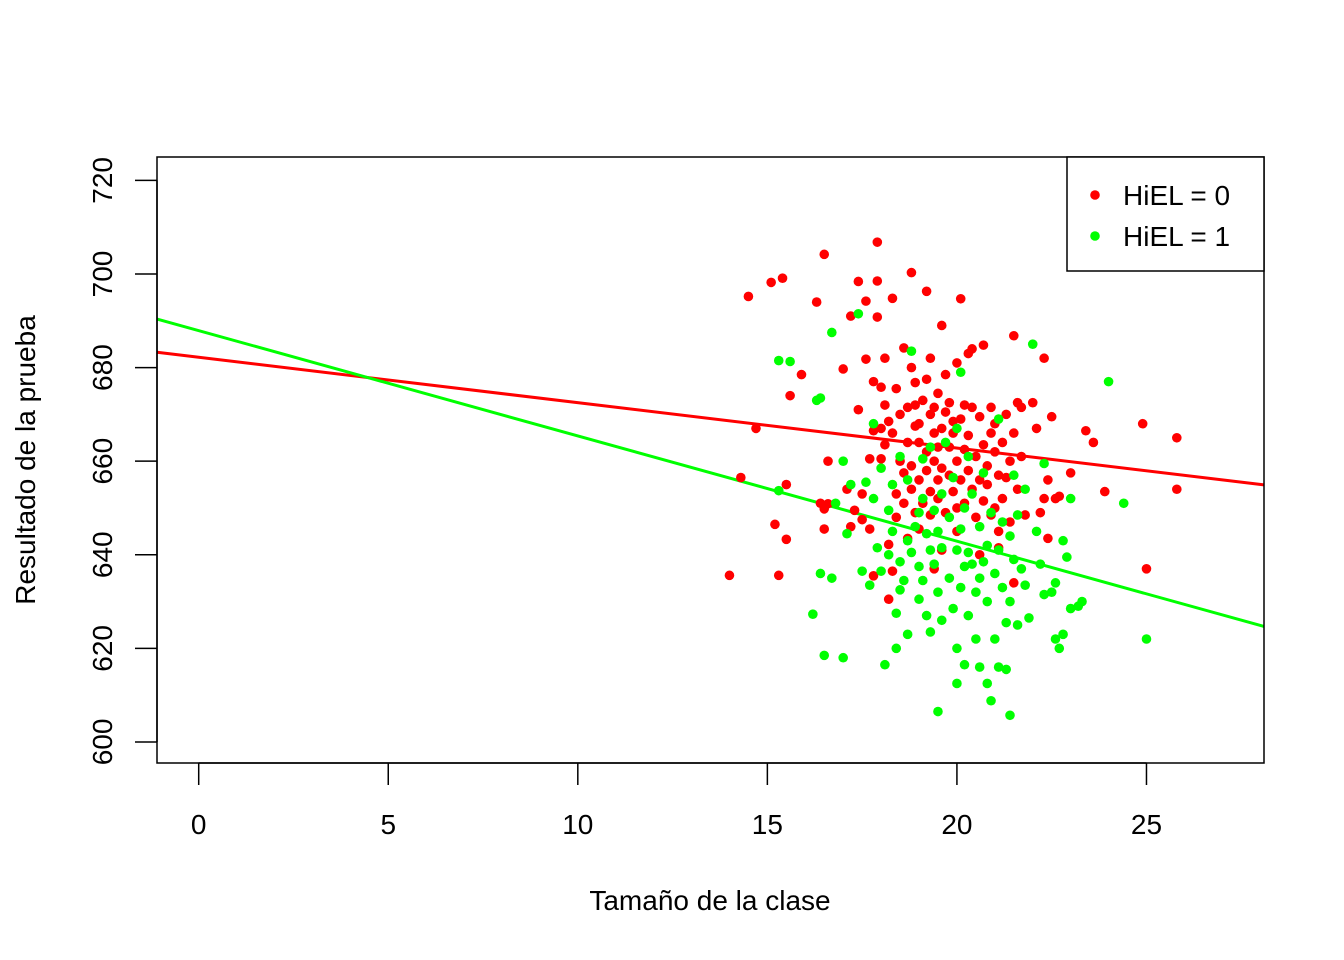 This screenshot has width=1344, height=960. I want to click on legend-box, so click(1165, 214).